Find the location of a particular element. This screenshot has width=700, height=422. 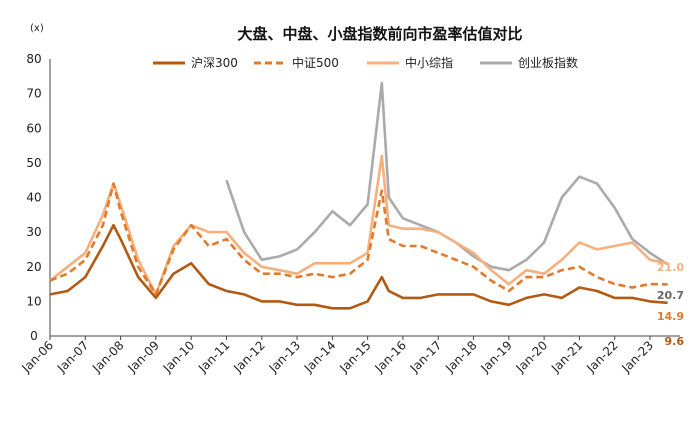

y-tick-label: 10 is located at coordinates (33, 301).